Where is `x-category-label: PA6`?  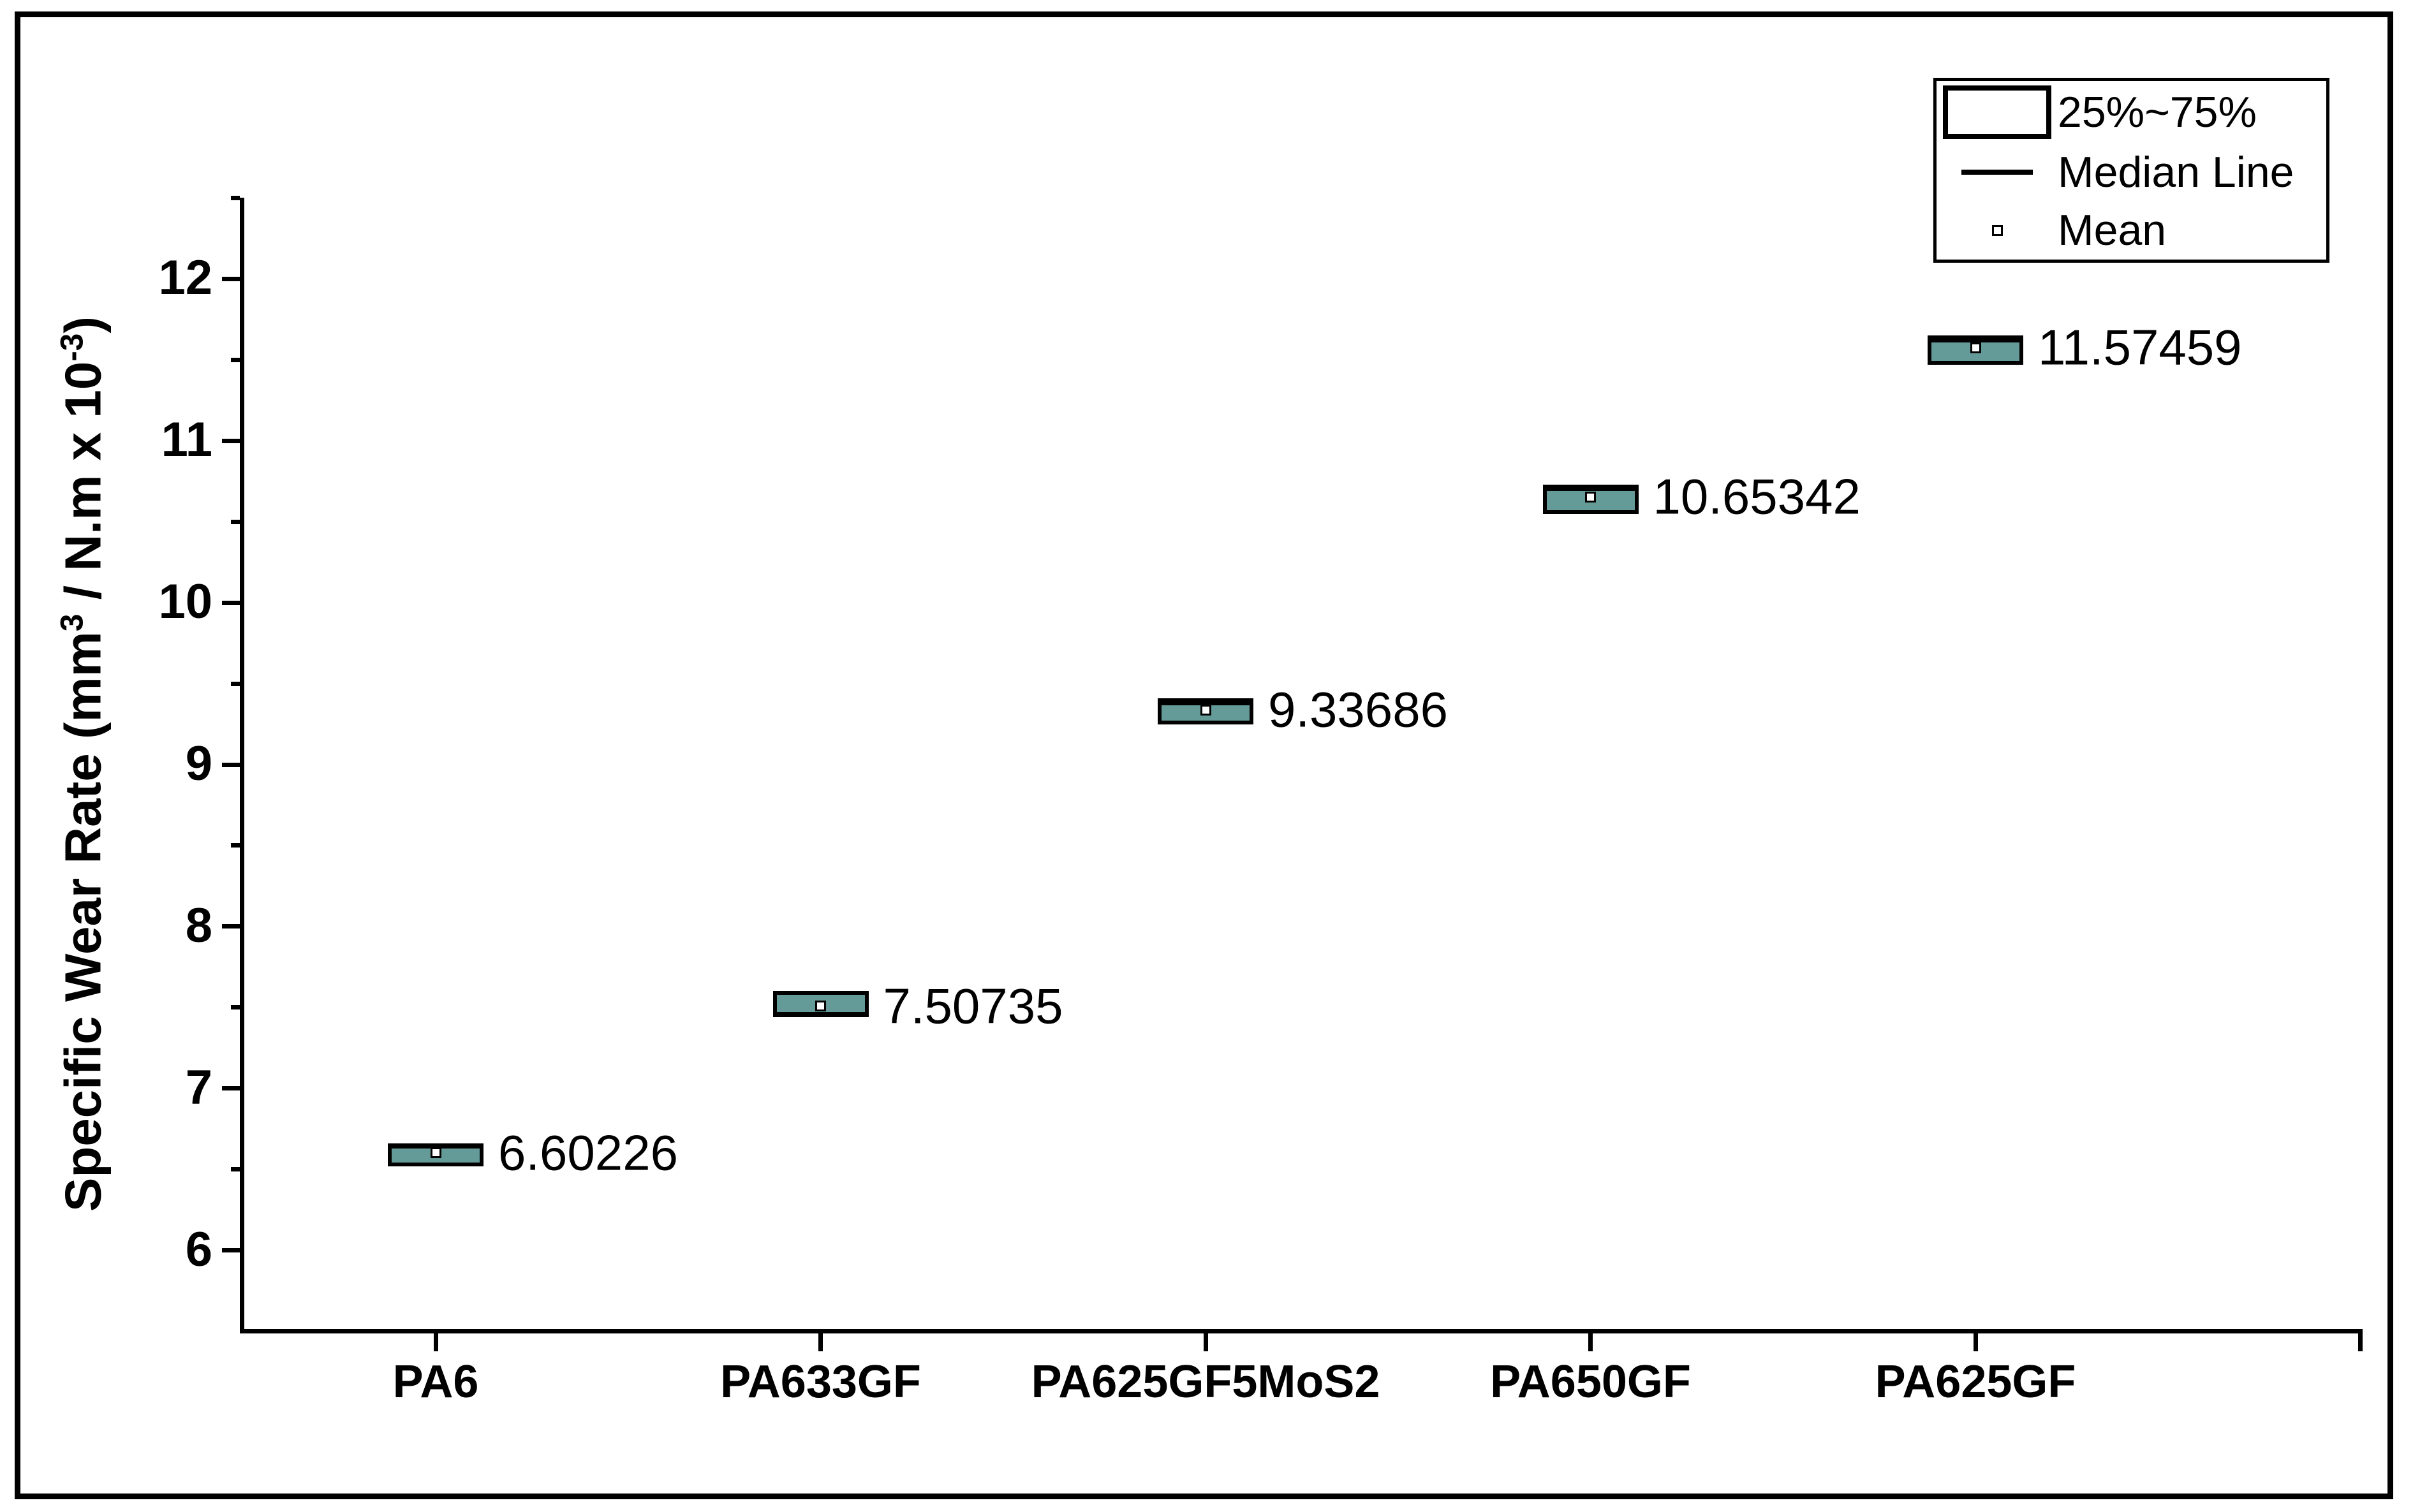 x-category-label: PA6 is located at coordinates (435, 1381).